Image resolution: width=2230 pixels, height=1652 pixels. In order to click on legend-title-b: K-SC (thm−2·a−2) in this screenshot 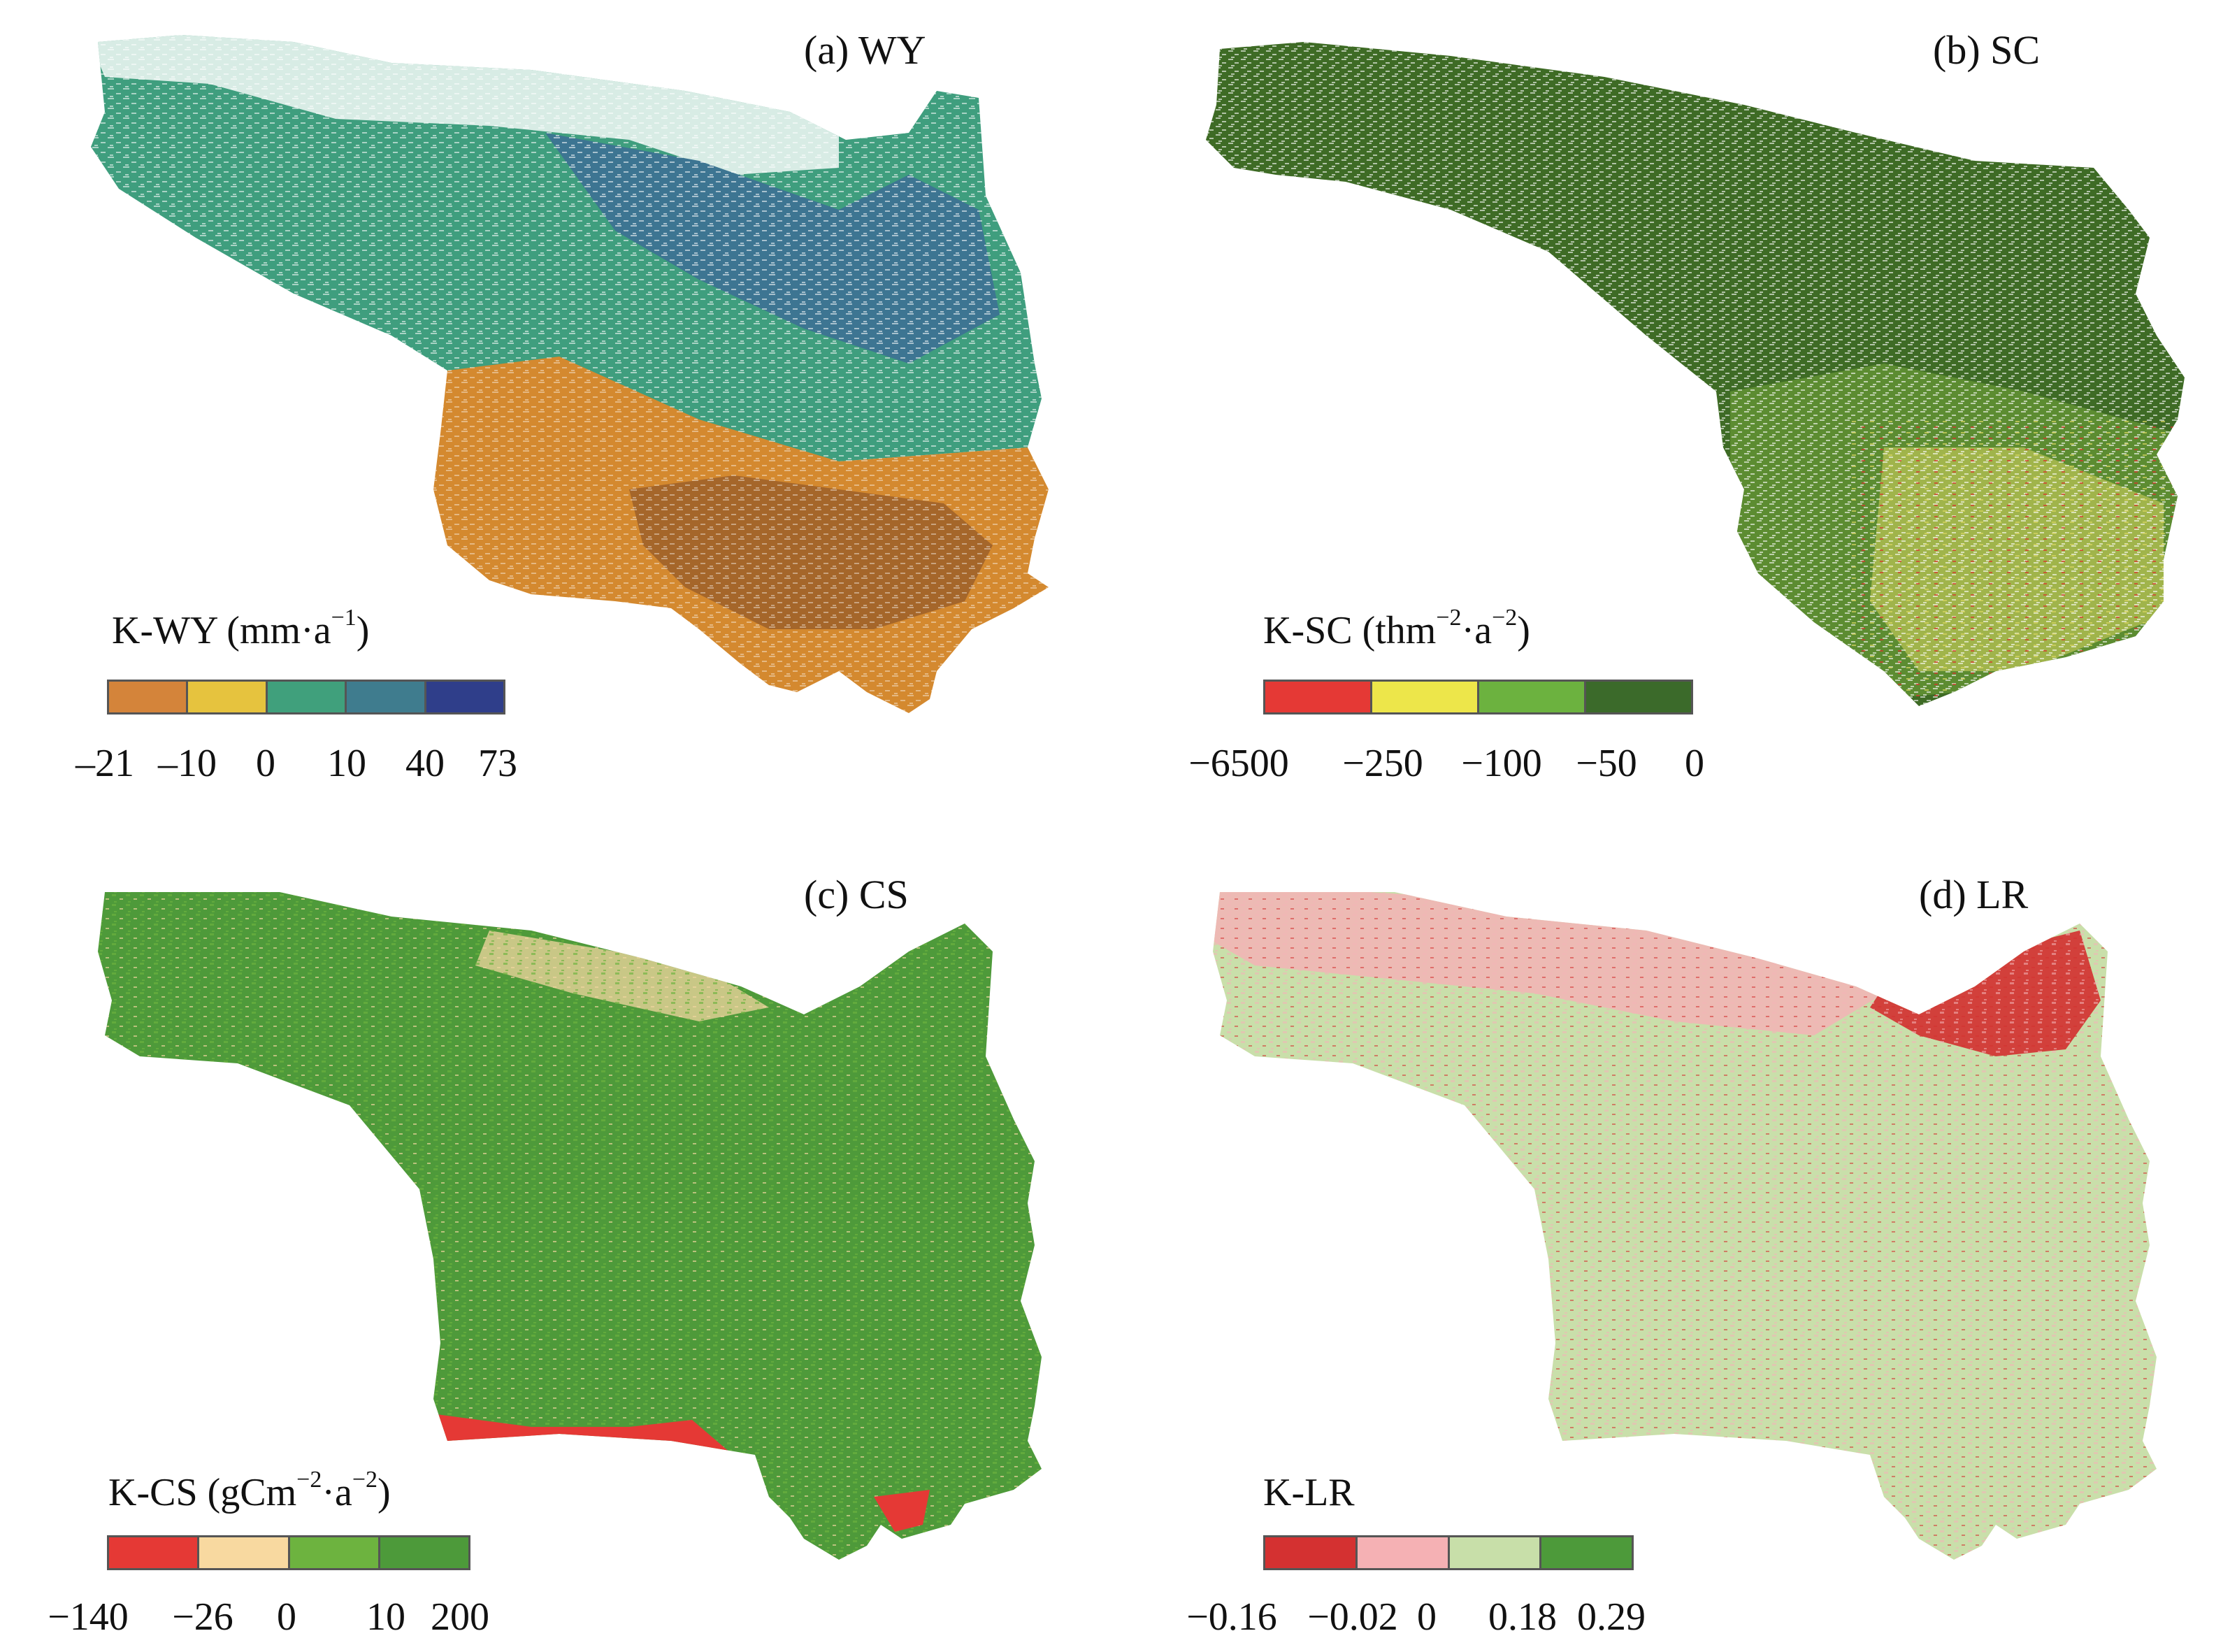, I will do `click(1396, 629)`.